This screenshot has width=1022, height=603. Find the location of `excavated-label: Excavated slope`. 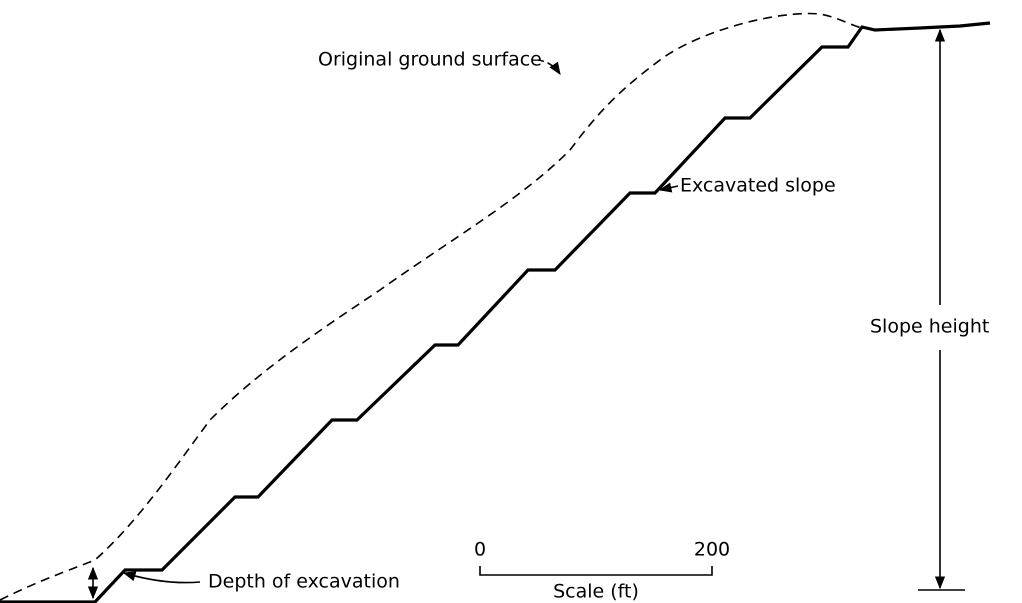

excavated-label: Excavated slope is located at coordinates (758, 186).